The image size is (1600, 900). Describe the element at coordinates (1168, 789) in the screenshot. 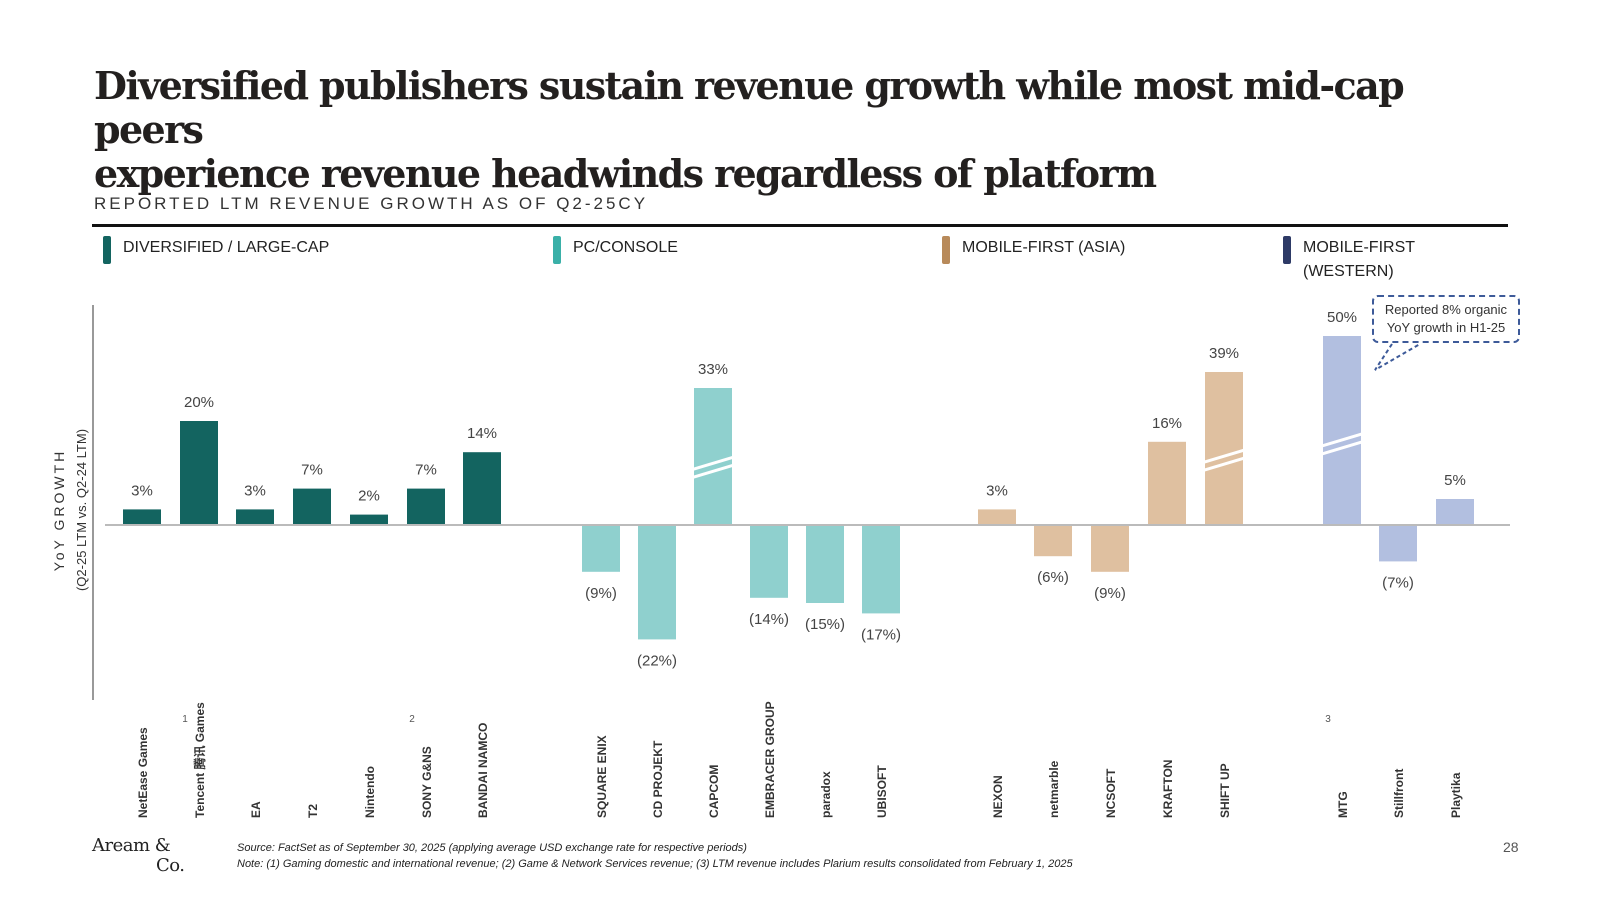

I see `company-name-krafton: KRAFTON` at that location.